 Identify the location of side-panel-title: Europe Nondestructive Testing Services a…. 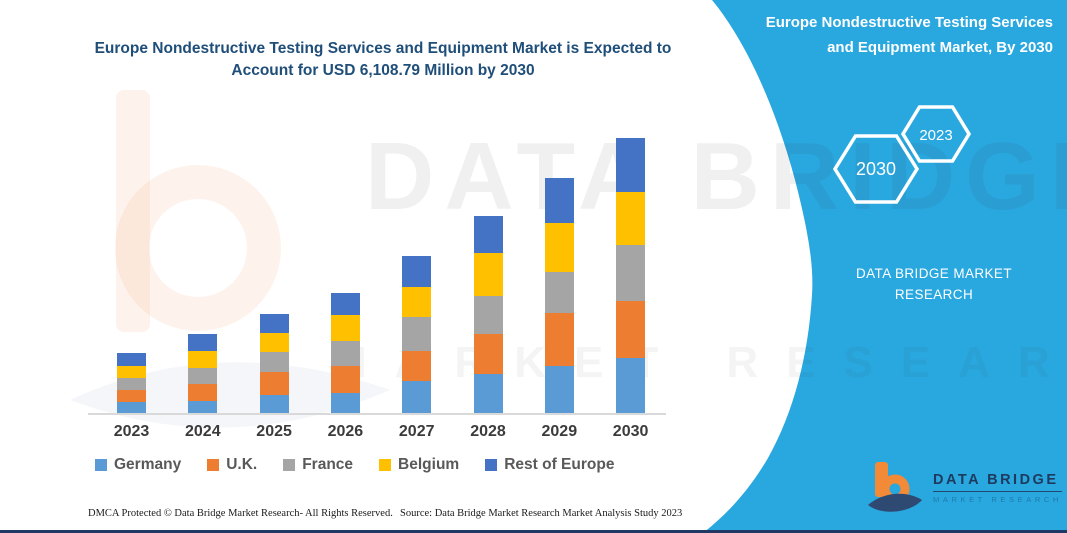
(909, 35).